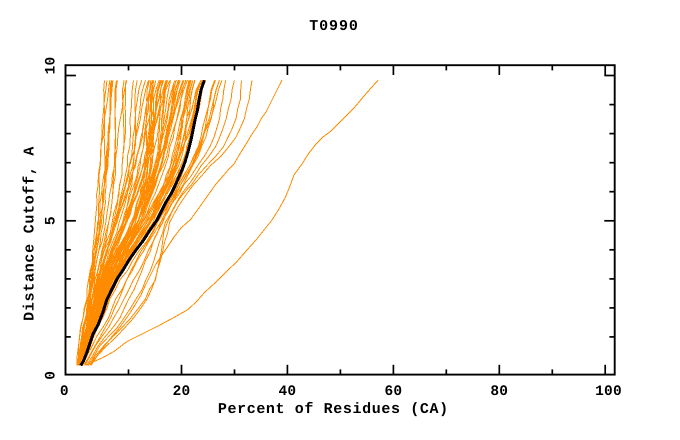  Describe the element at coordinates (499, 392) in the screenshot. I see `svg-text: 80` at that location.